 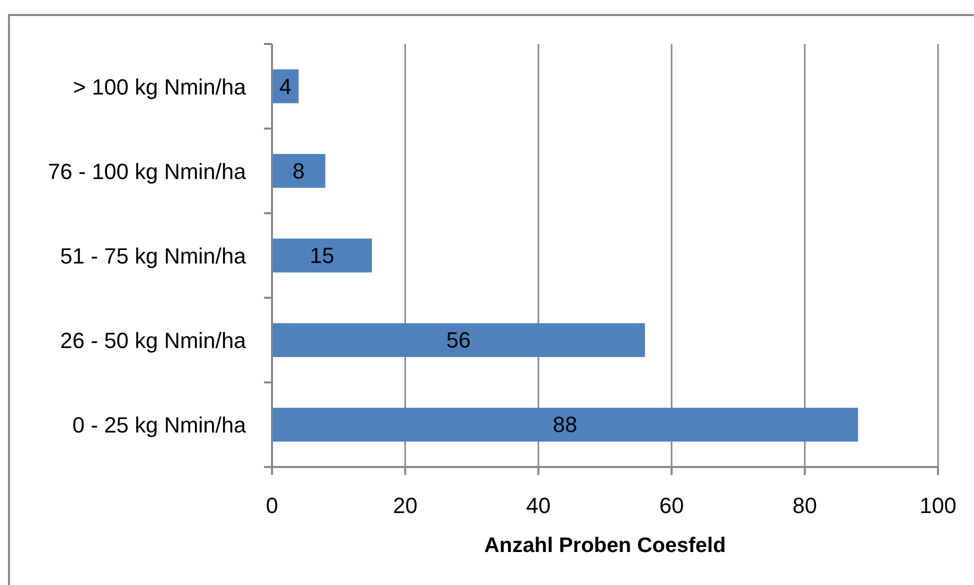 I want to click on x-tick-label: 80, so click(x=805, y=505).